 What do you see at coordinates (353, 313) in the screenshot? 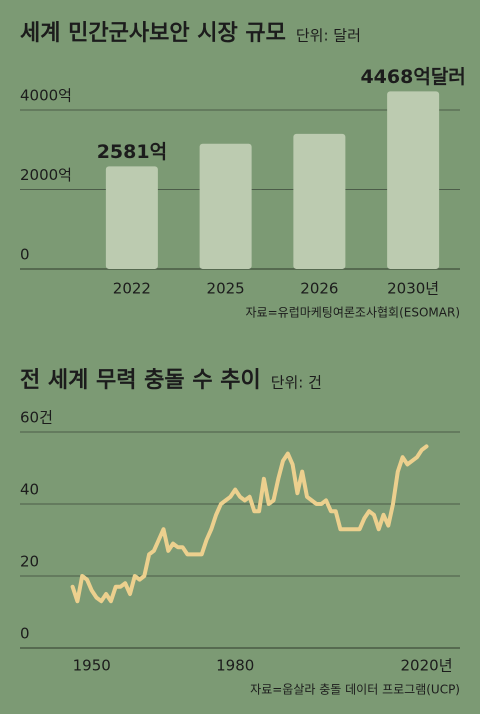
I see `source: 자료=유럽마케팅여론조사협회(ESOMAR)` at bounding box center [353, 313].